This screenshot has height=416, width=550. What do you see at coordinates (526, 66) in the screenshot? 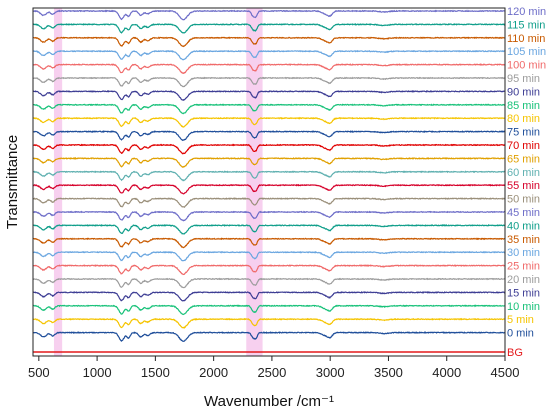
I see `series-label: 100 min` at bounding box center [526, 66].